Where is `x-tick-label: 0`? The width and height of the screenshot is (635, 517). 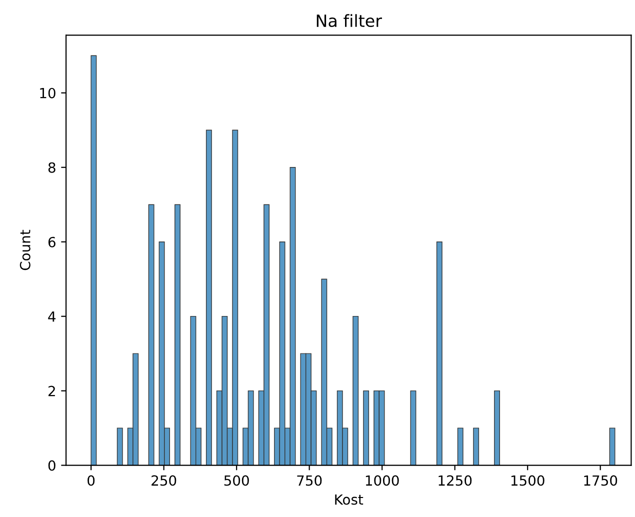 x-tick-label: 0 is located at coordinates (91, 480).